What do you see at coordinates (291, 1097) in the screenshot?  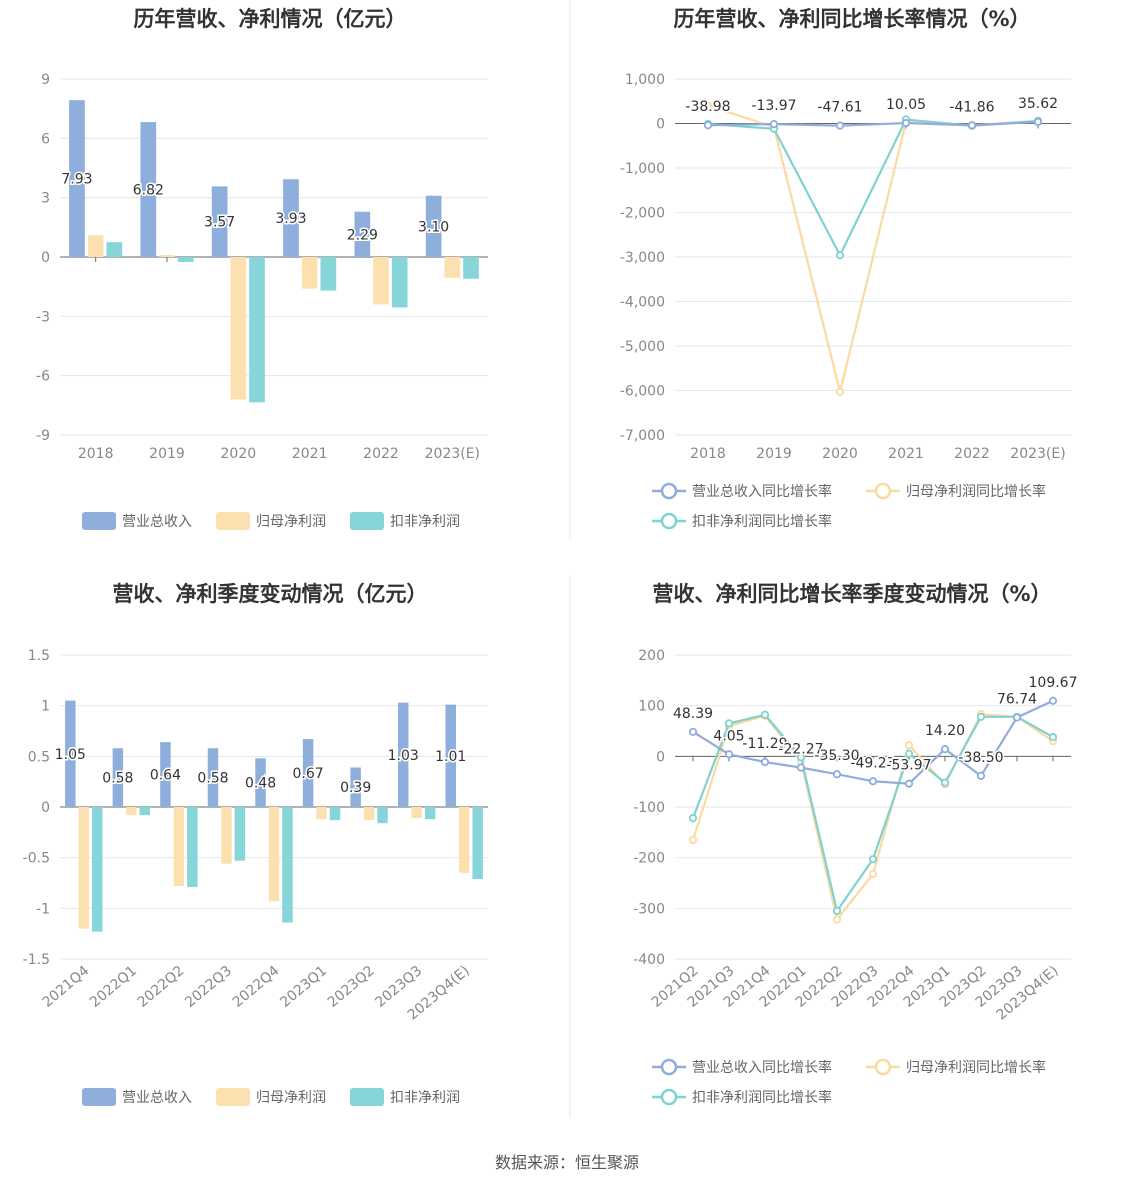 I see `legend-label: 归母净利润` at bounding box center [291, 1097].